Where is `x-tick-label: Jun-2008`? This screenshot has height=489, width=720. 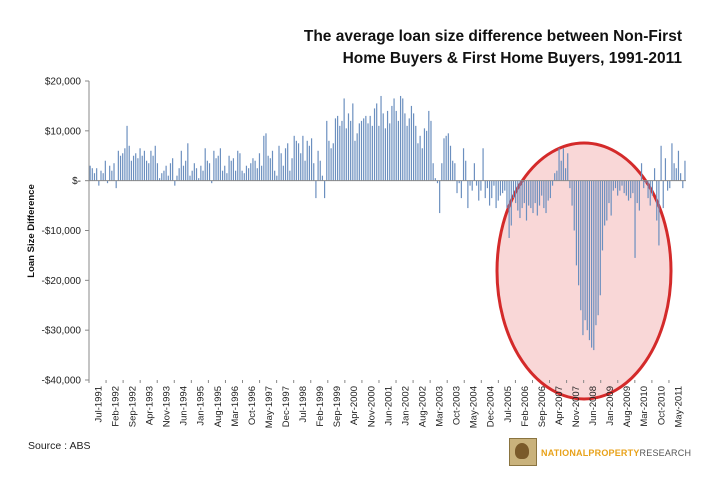
x-tick-label: Jun-2008 is located at coordinates (593, 406).